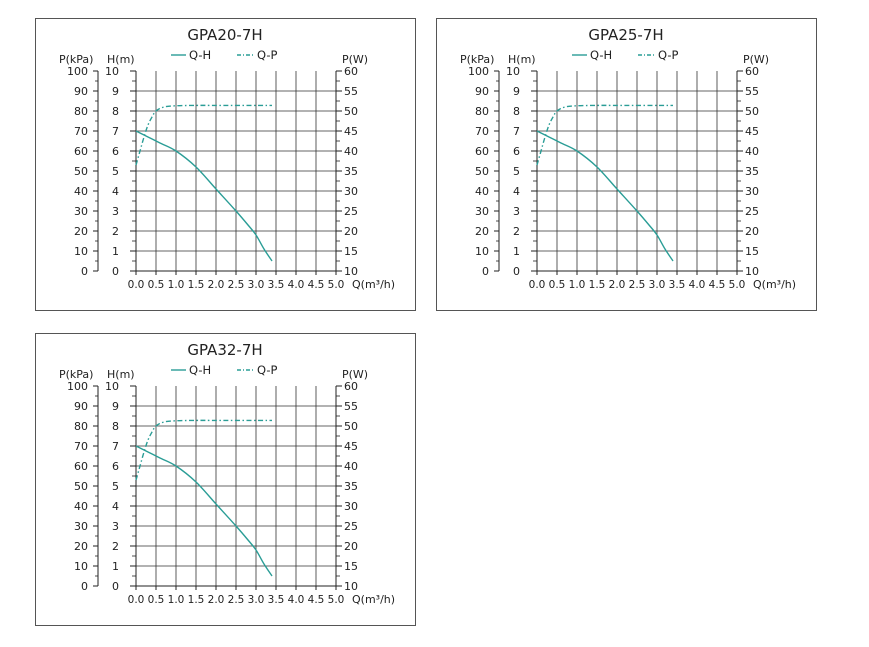 The image size is (869, 647). I want to click on chart-title: GPA25-7H, so click(625, 35).